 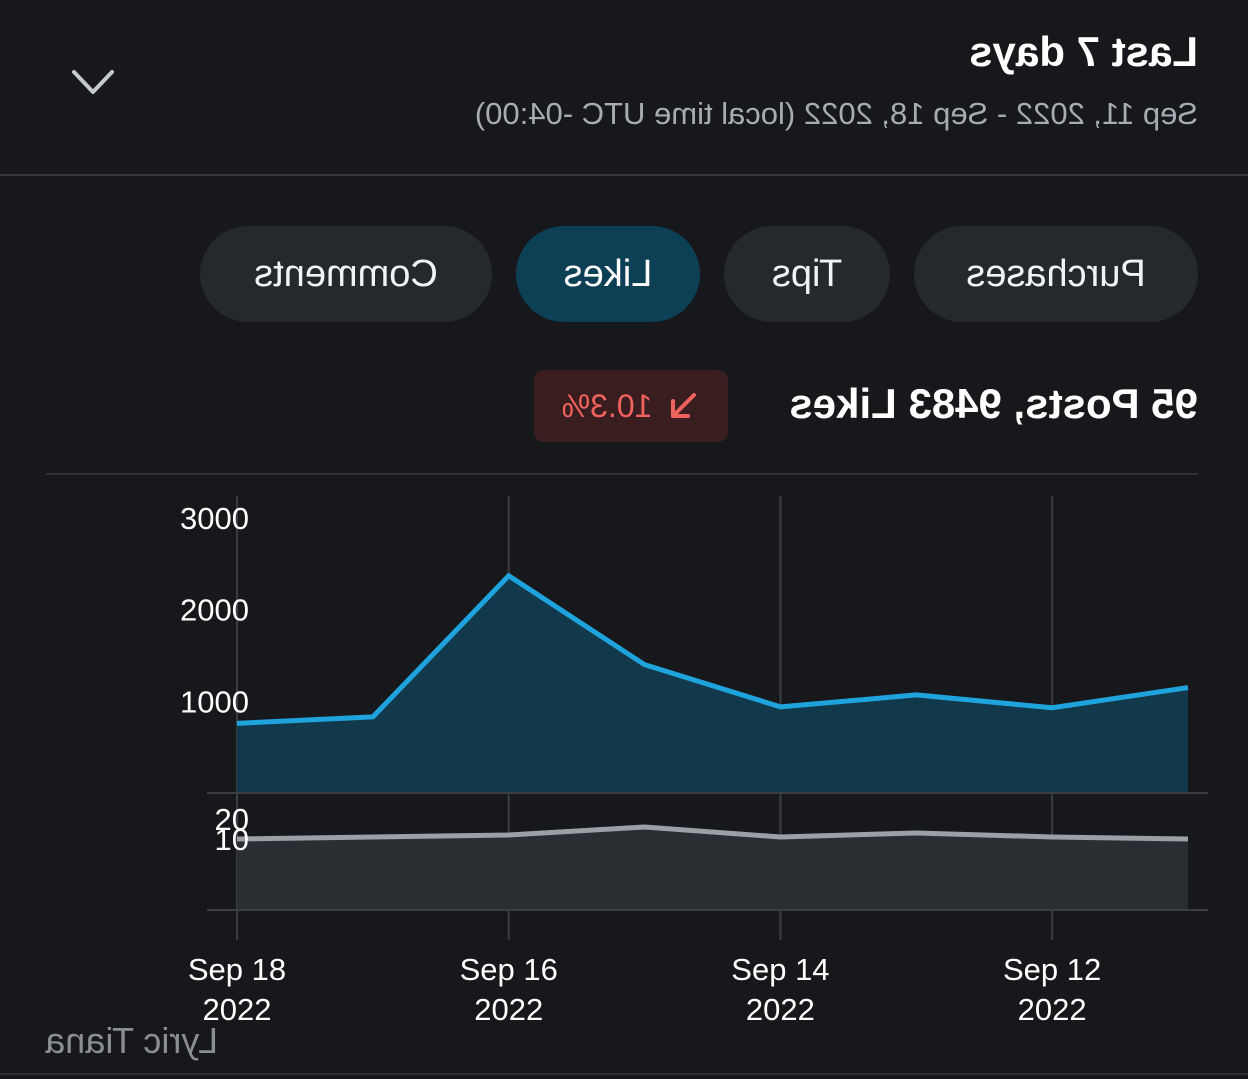 I want to click on arrow-down-right-icon, so click(x=684, y=405).